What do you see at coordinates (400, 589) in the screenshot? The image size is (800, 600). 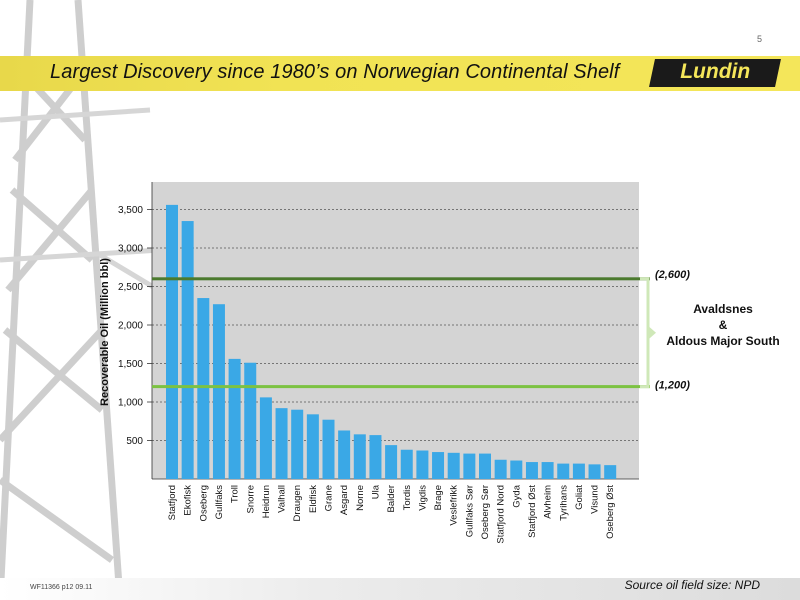 I see `footer-band` at bounding box center [400, 589].